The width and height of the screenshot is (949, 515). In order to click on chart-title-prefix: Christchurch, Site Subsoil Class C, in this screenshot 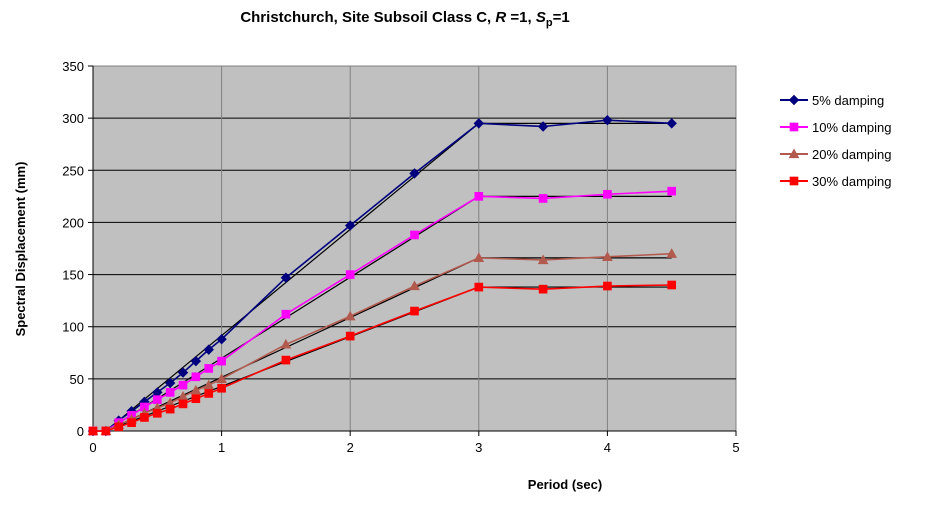, I will do `click(367, 17)`.